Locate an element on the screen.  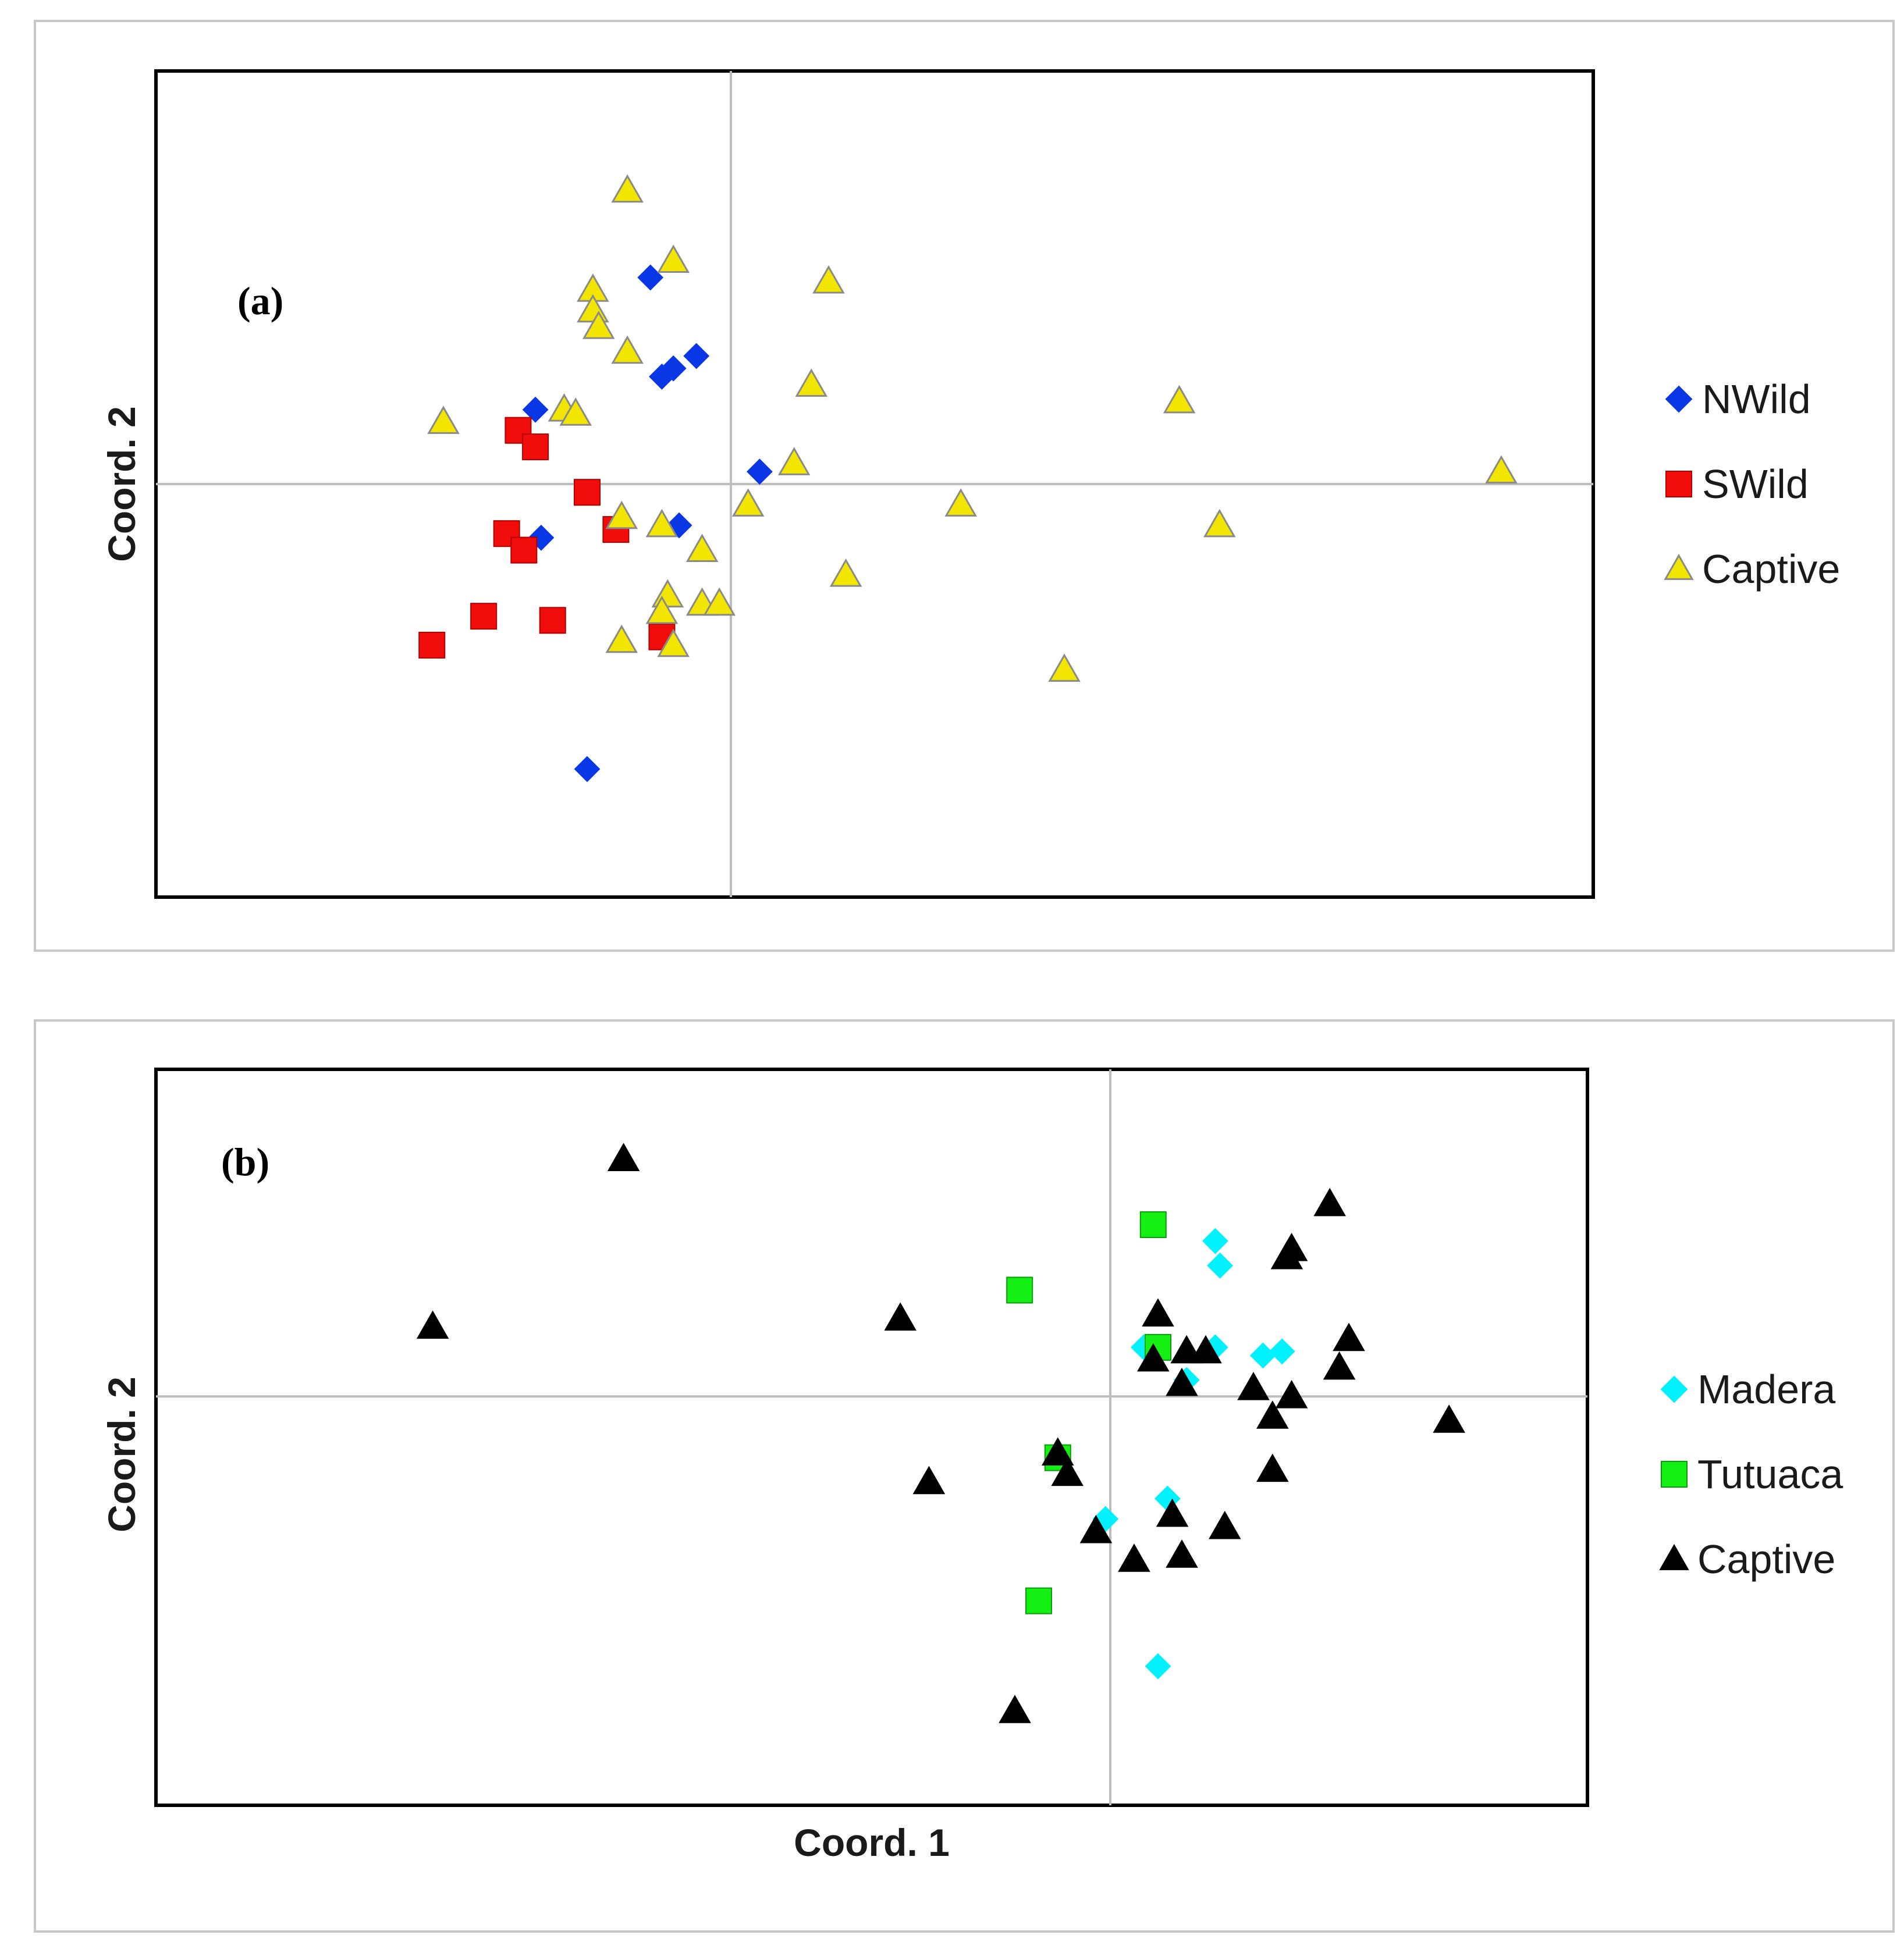
legend-label-b-captive: Captive is located at coordinates (1766, 1559).